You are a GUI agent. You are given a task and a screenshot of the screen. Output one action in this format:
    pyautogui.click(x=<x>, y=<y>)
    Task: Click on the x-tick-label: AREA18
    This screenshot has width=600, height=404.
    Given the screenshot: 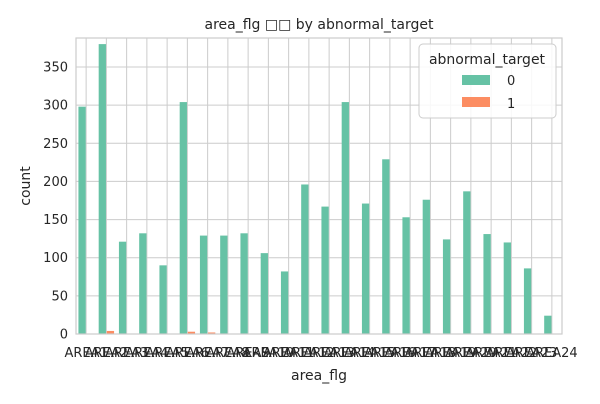 What is the action you would take?
    pyautogui.click(x=431, y=353)
    